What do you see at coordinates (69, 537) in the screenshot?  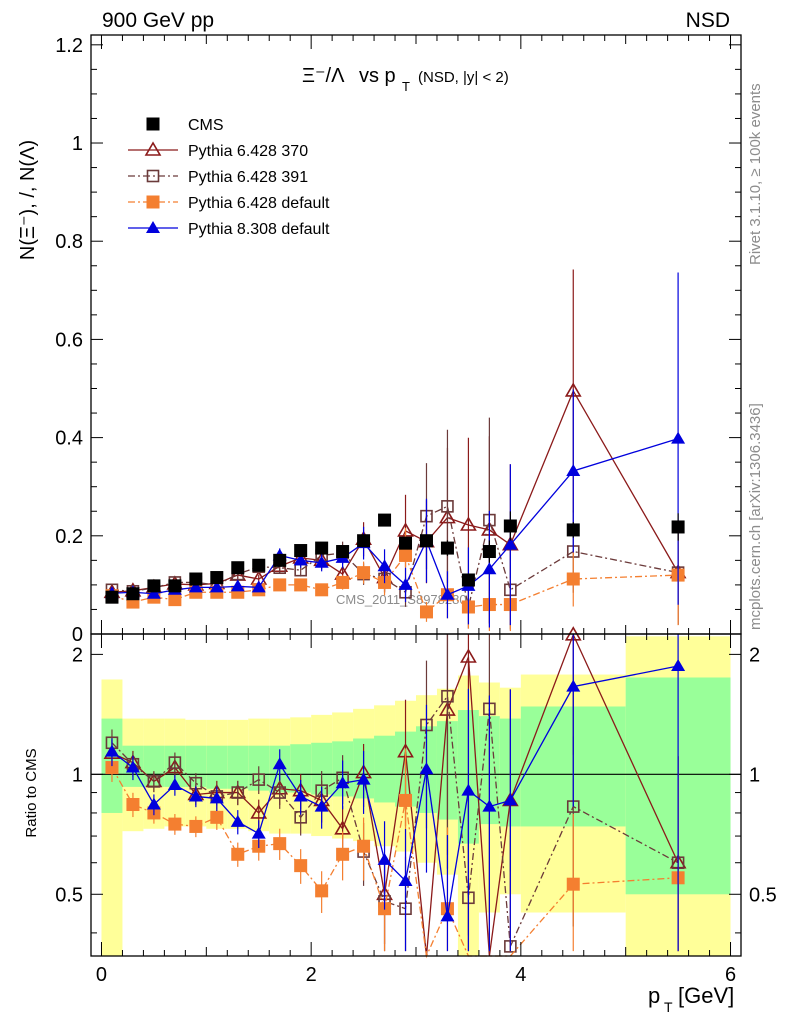 I see `y-tick-label: 0.2` at bounding box center [69, 537].